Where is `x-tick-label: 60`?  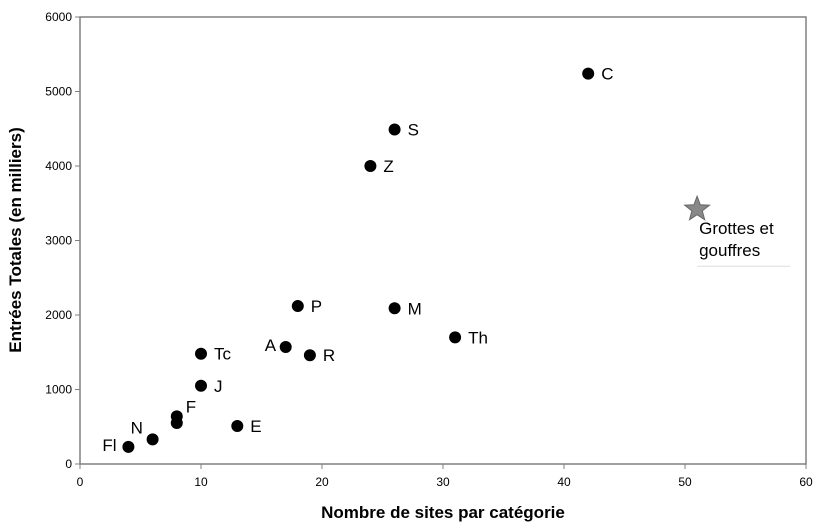
x-tick-label: 60 is located at coordinates (806, 482).